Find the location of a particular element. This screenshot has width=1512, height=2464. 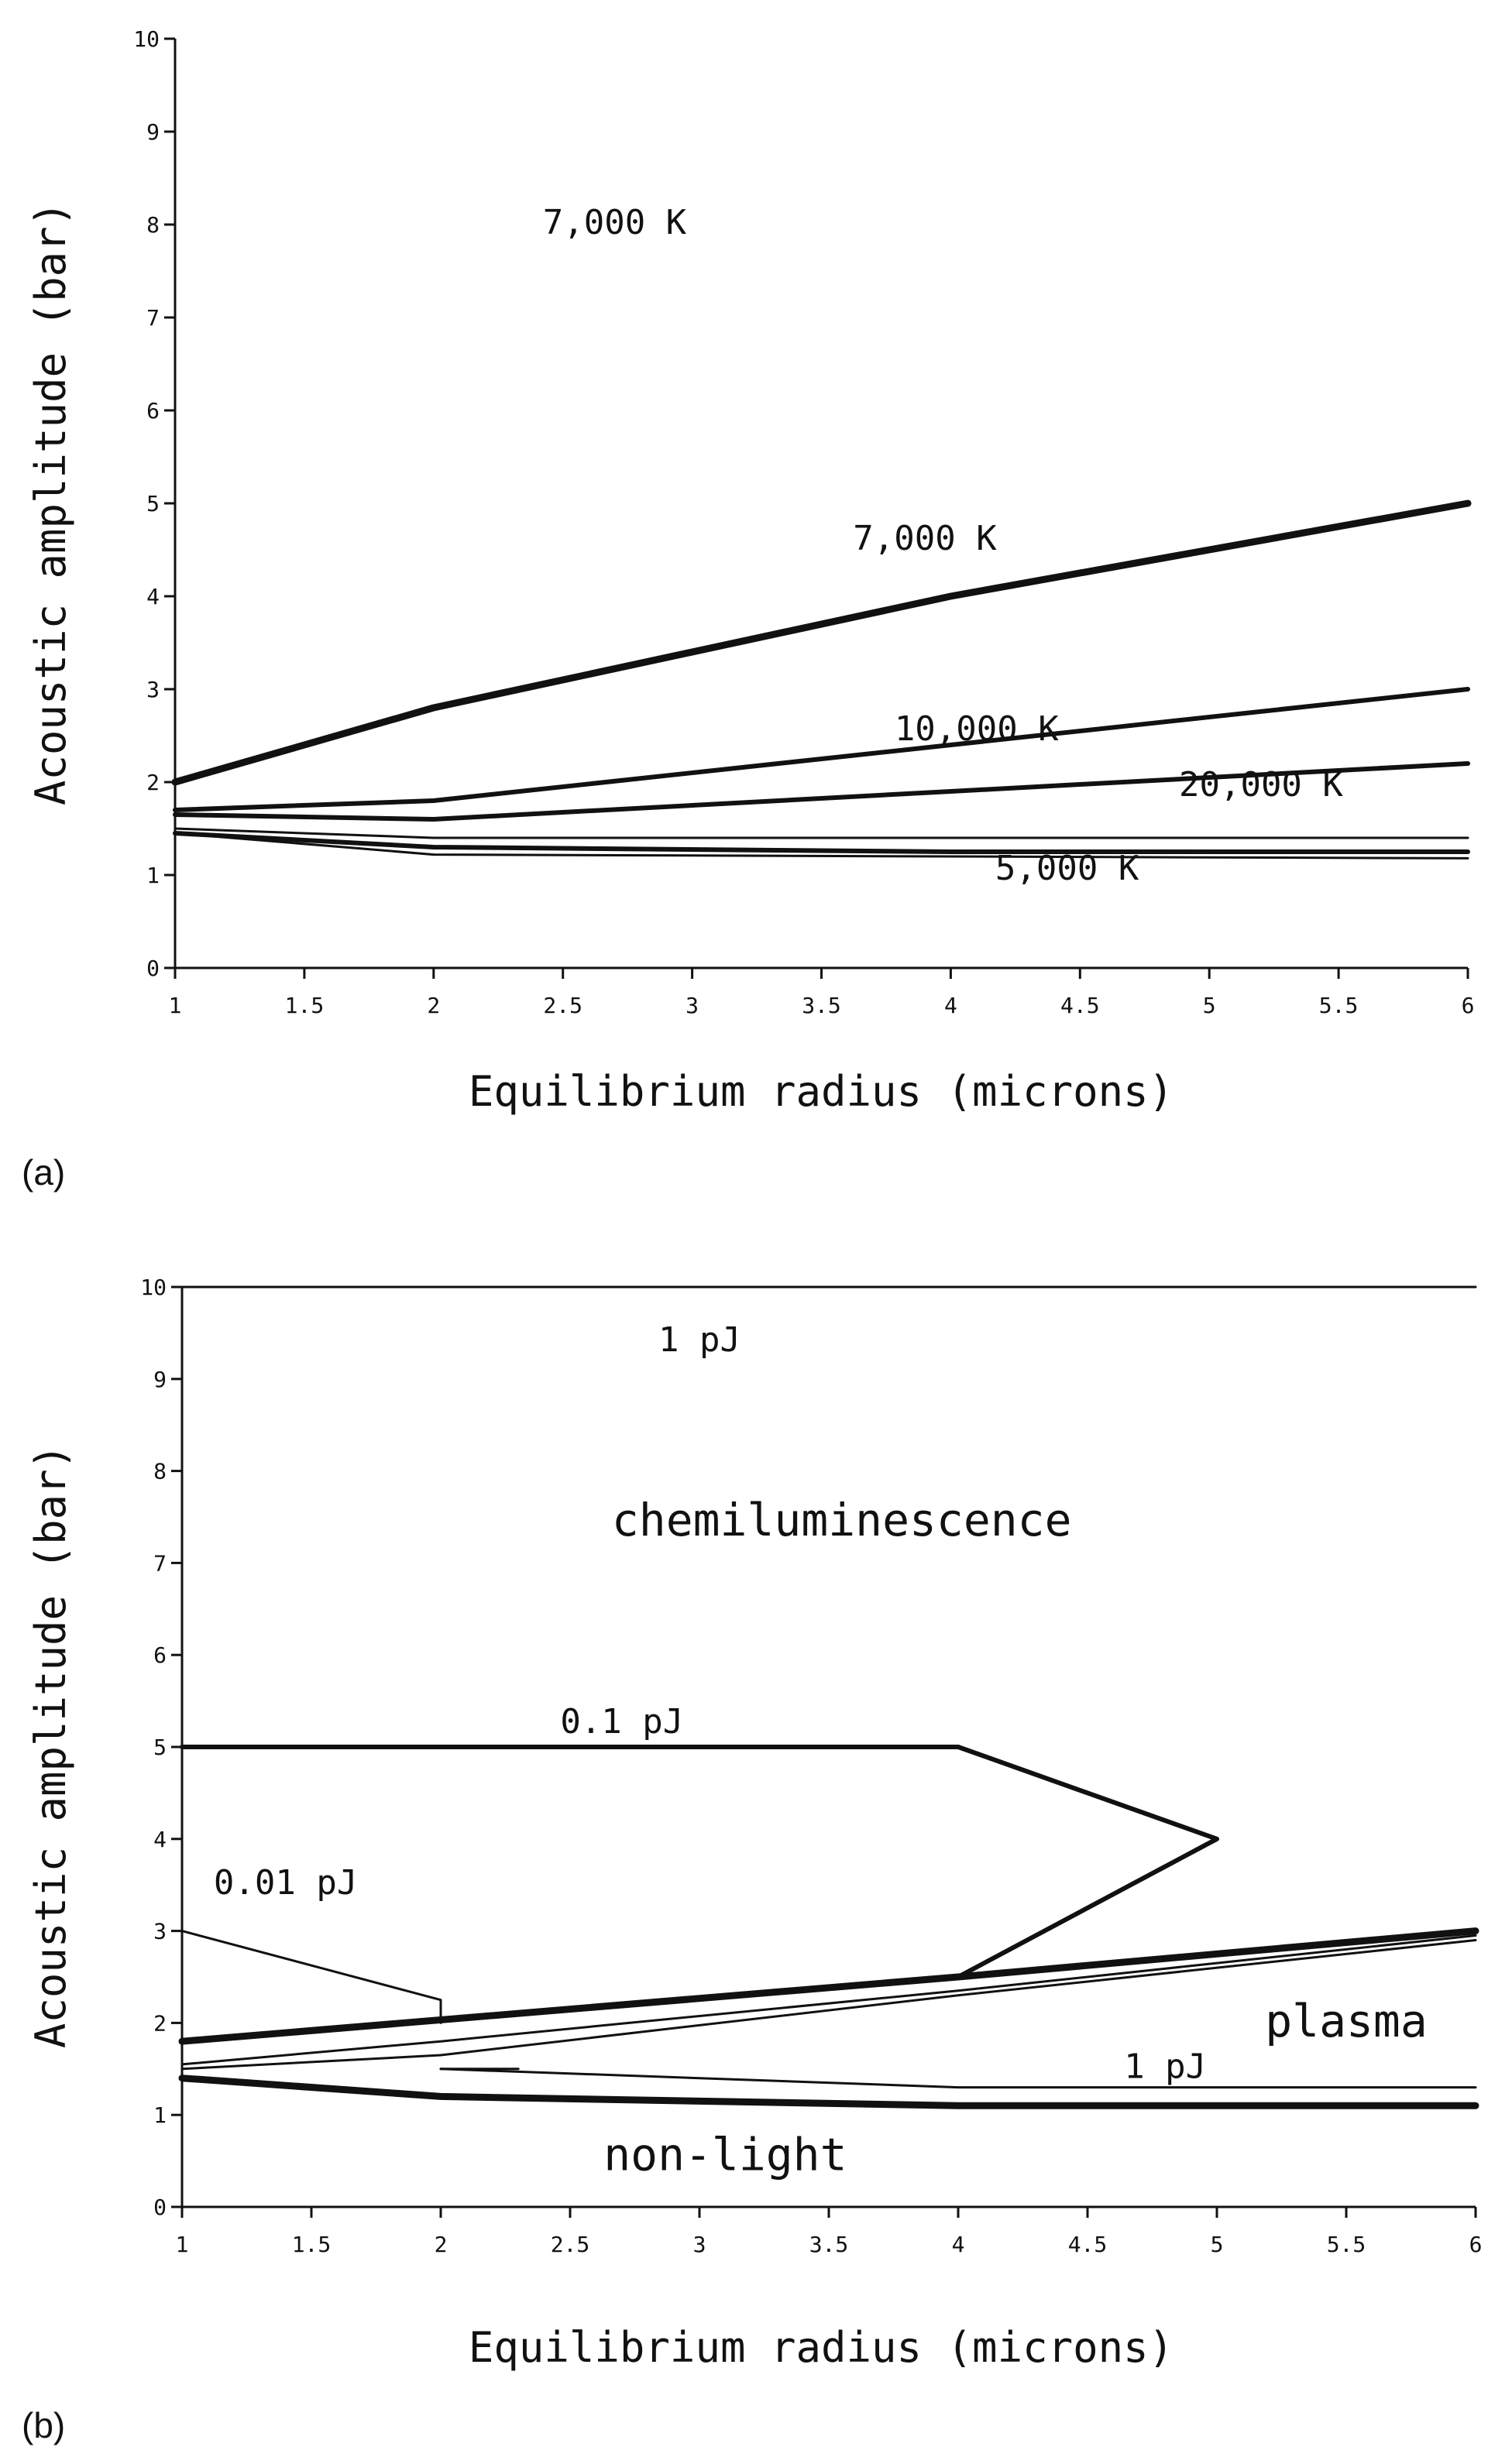

panel-b-x-tick-label: 1.5 is located at coordinates (312, 2244).